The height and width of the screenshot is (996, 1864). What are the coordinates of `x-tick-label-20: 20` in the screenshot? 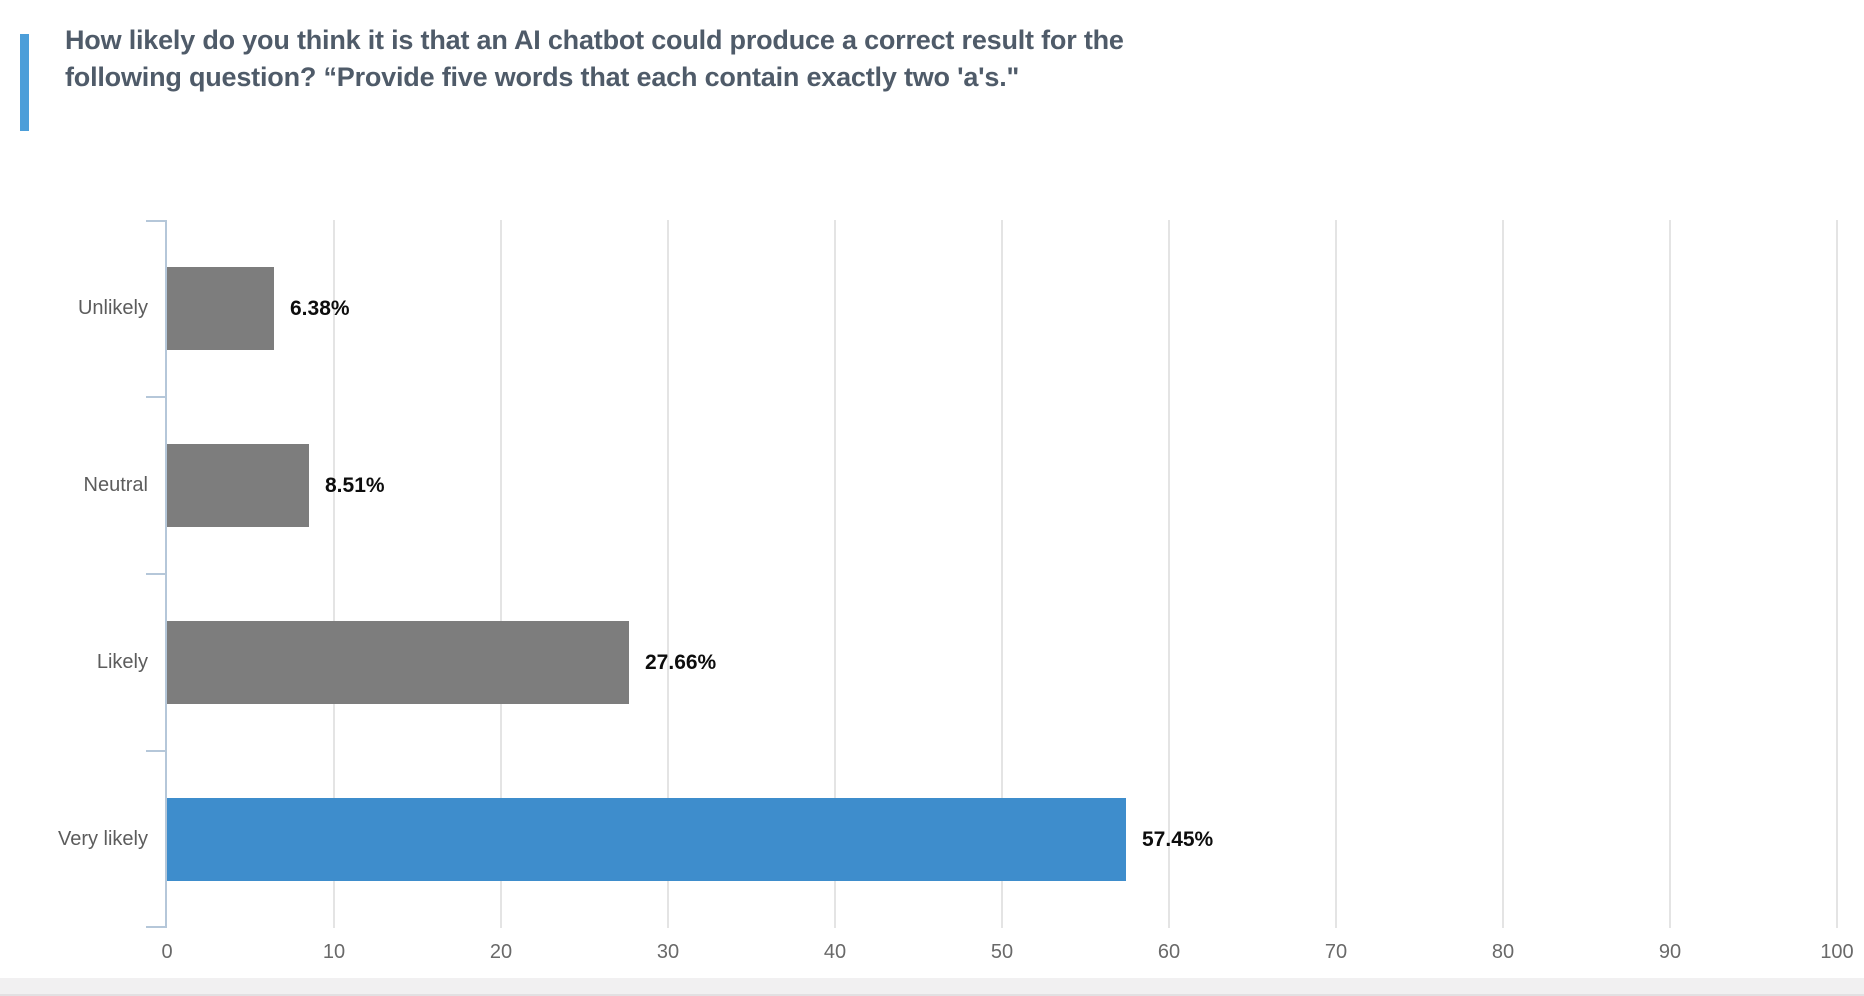 It's located at (501, 952).